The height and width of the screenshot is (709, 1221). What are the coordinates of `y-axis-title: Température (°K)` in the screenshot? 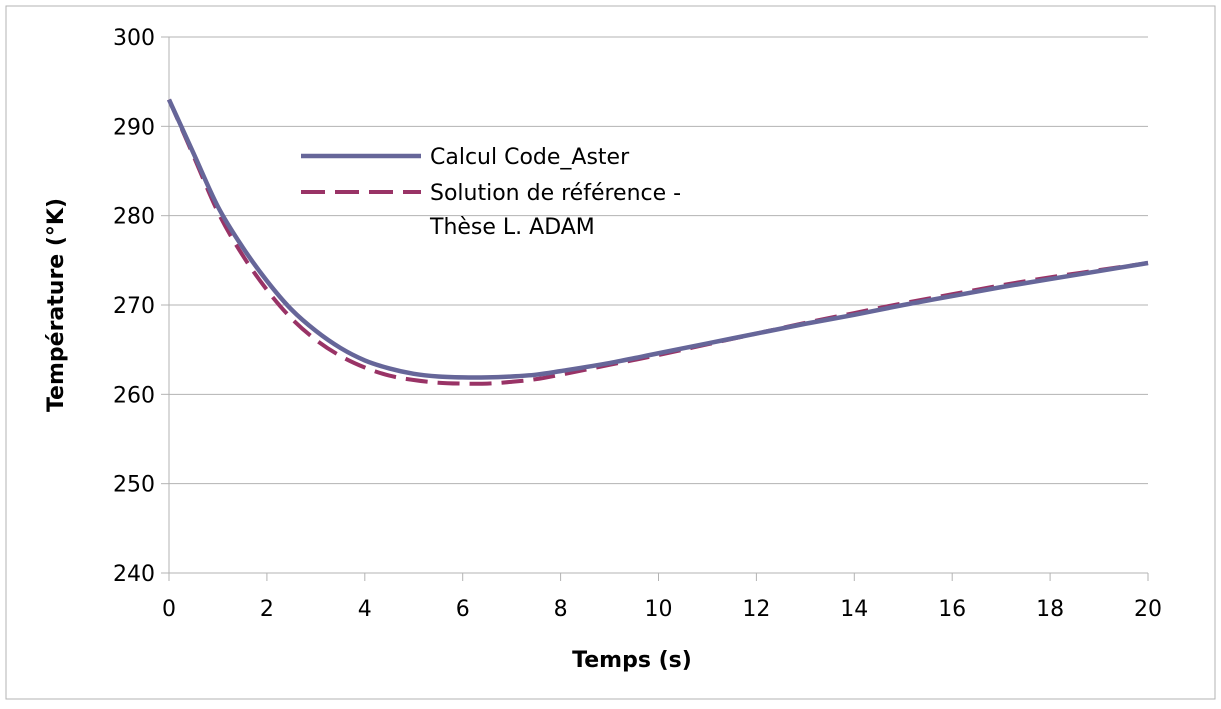 It's located at (56, 305).